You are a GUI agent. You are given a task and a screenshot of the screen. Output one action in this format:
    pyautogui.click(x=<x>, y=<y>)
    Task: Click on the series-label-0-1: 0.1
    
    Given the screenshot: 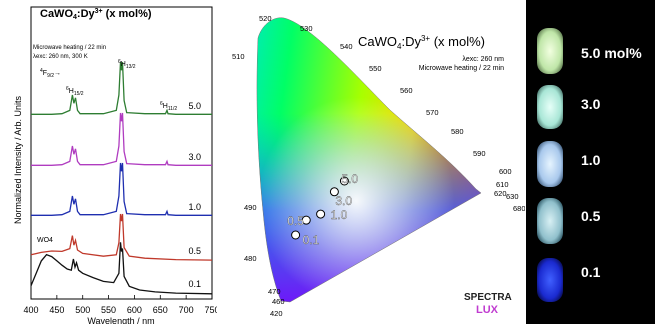 What is the action you would take?
    pyautogui.click(x=194, y=284)
    